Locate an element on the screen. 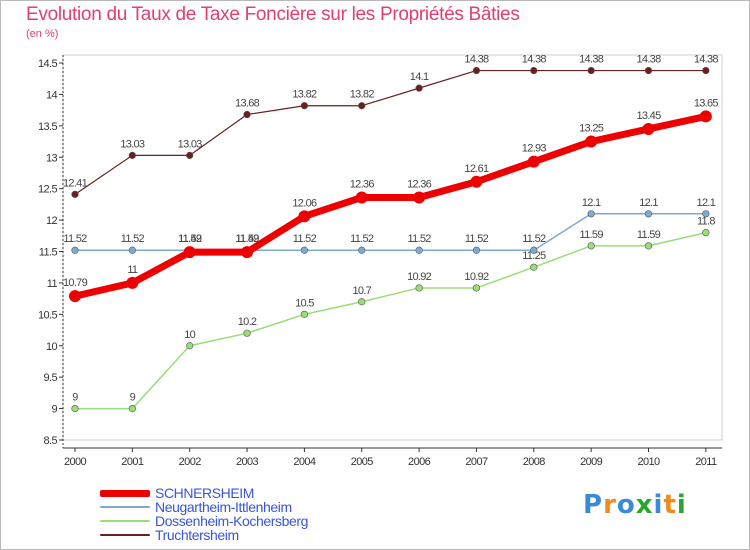 The width and height of the screenshot is (750, 550). data-label: 14.1 is located at coordinates (419, 77).